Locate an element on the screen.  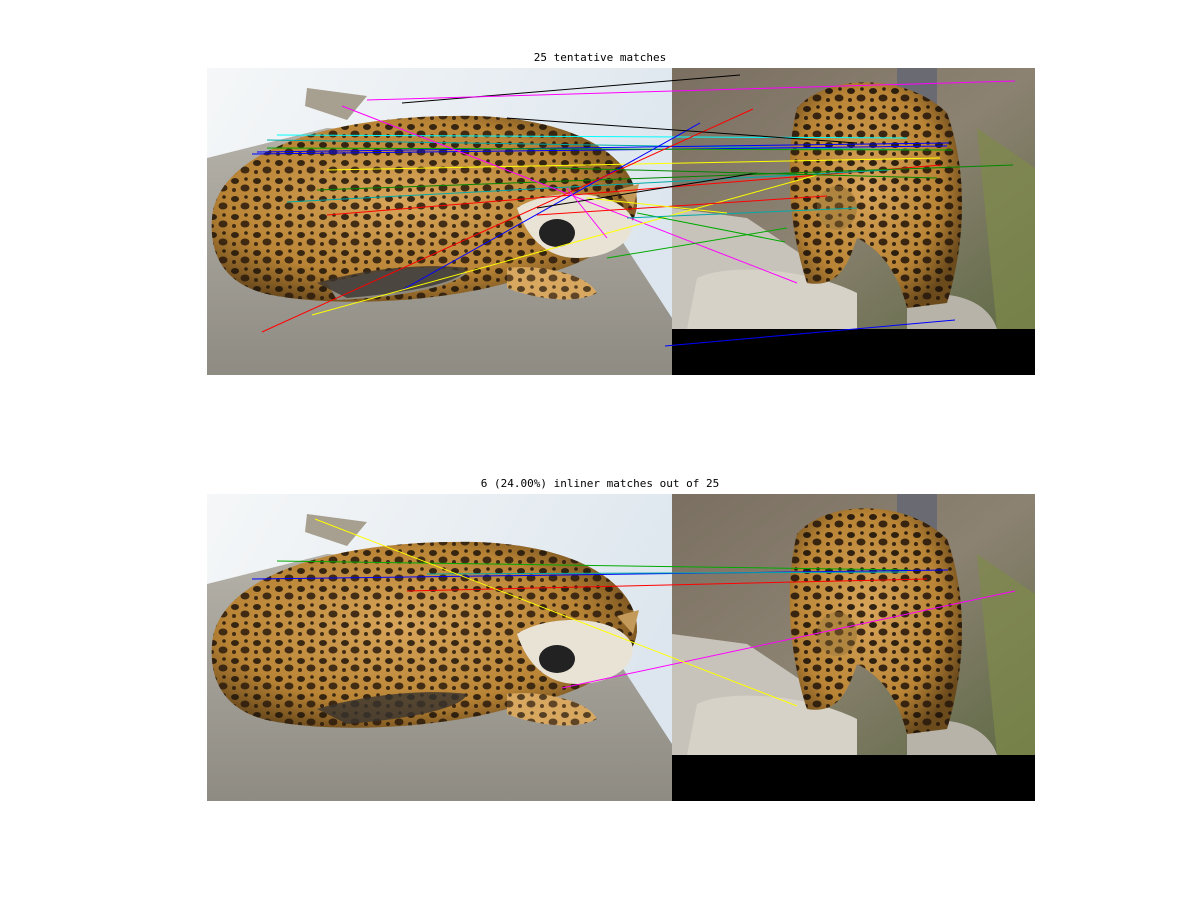
inlier-match-lines is located at coordinates (633, 612).